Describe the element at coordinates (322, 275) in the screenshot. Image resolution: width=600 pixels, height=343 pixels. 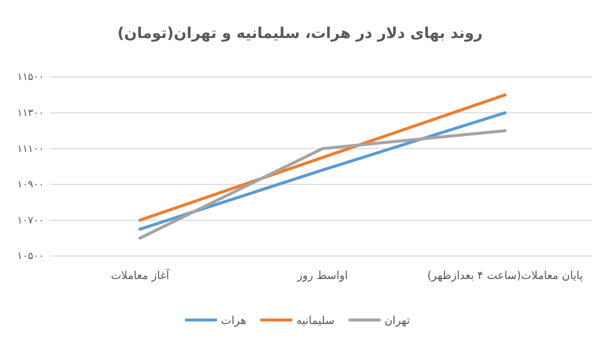
I see `x-tick-label: اواسط روز` at that location.